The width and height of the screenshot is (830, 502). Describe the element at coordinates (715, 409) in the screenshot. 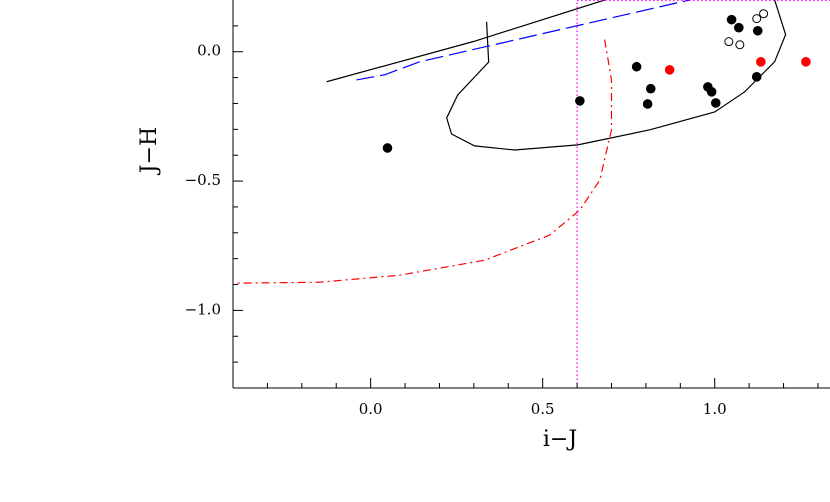

I see `x-tick-label: 1.0` at that location.